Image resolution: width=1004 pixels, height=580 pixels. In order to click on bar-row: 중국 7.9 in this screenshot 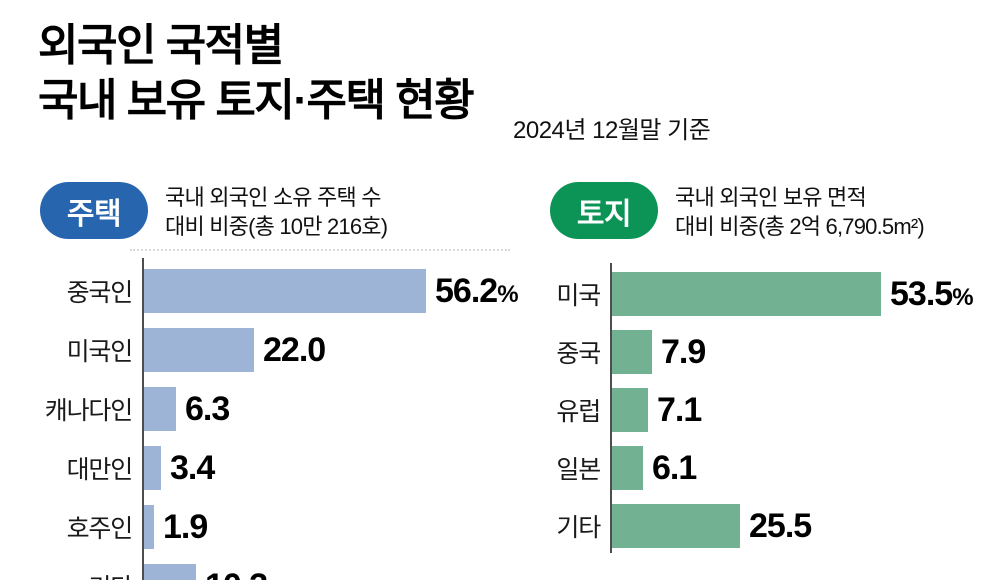, I will do `click(777, 352)`.